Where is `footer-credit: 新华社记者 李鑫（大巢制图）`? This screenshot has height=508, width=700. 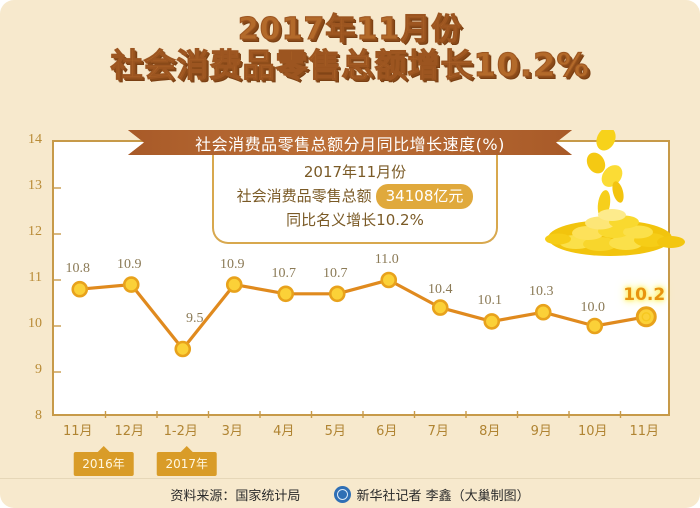 footer-credit: 新华社记者 李鑫（大巢制图） is located at coordinates (432, 494).